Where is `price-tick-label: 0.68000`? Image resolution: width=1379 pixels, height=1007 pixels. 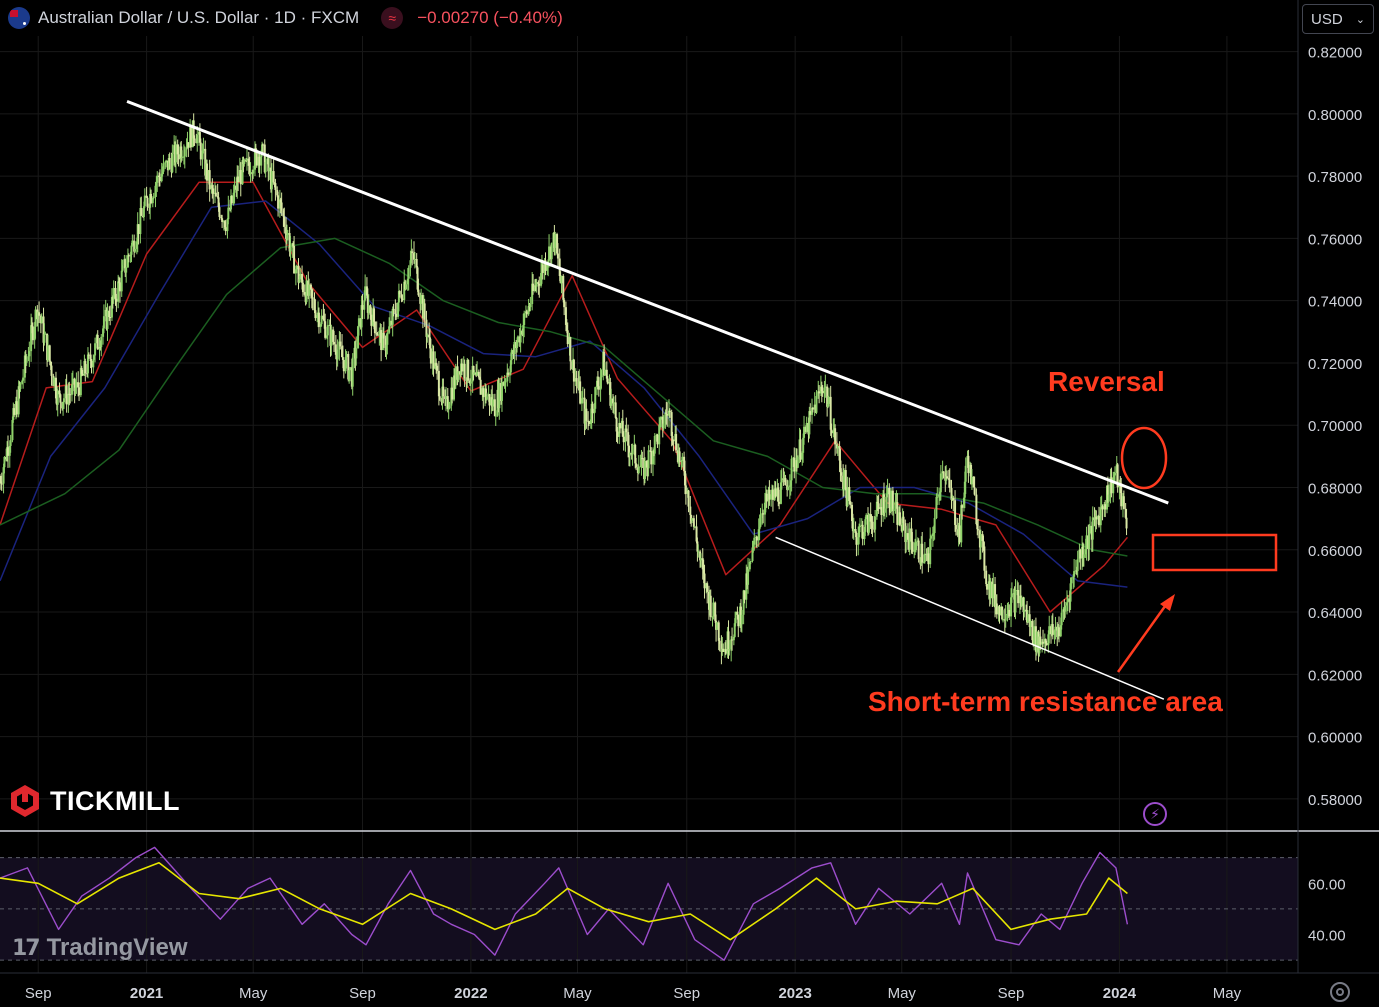 price-tick-label: 0.68000 is located at coordinates (1335, 488).